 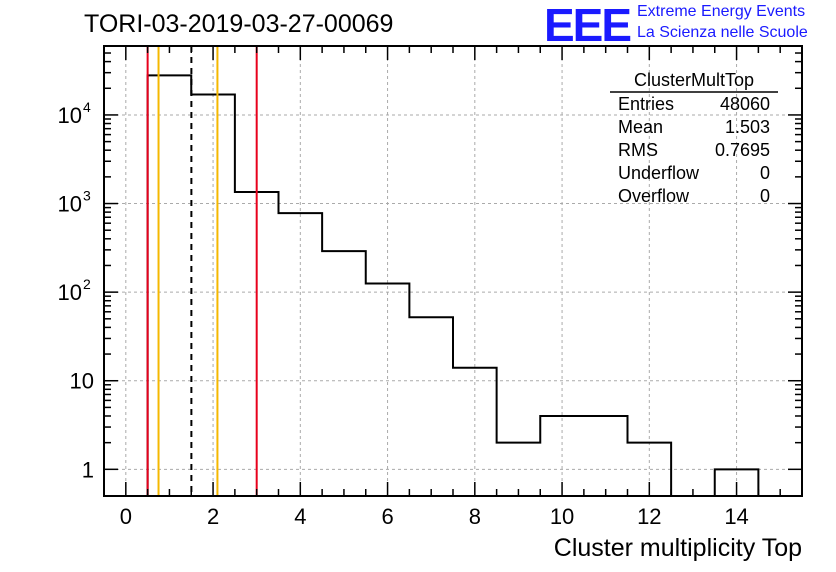 I want to click on x-tick-label: 14, so click(x=736, y=516).